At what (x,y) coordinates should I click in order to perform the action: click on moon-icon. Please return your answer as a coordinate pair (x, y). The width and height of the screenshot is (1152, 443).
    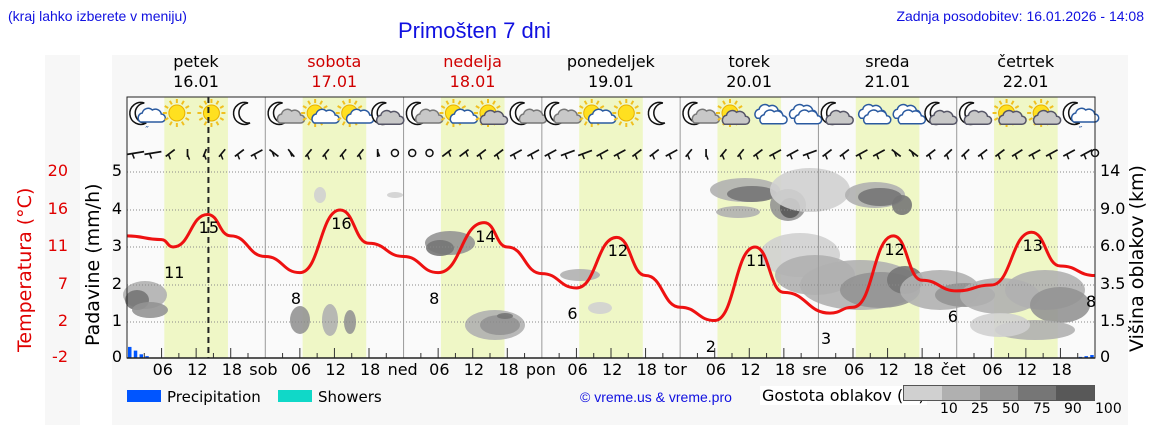
    Looking at the image, I should click on (241, 113).